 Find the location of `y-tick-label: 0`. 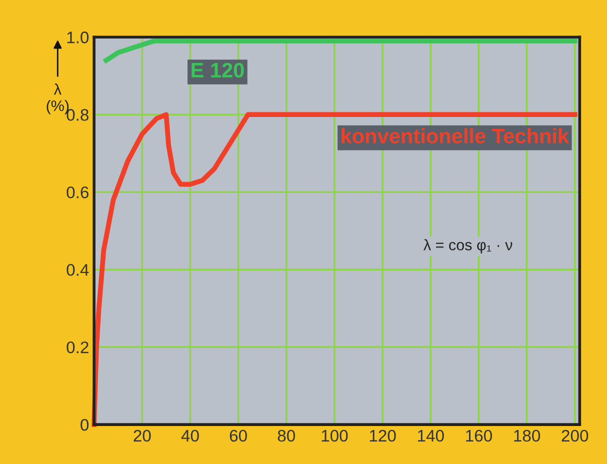

y-tick-label: 0 is located at coordinates (84, 424).